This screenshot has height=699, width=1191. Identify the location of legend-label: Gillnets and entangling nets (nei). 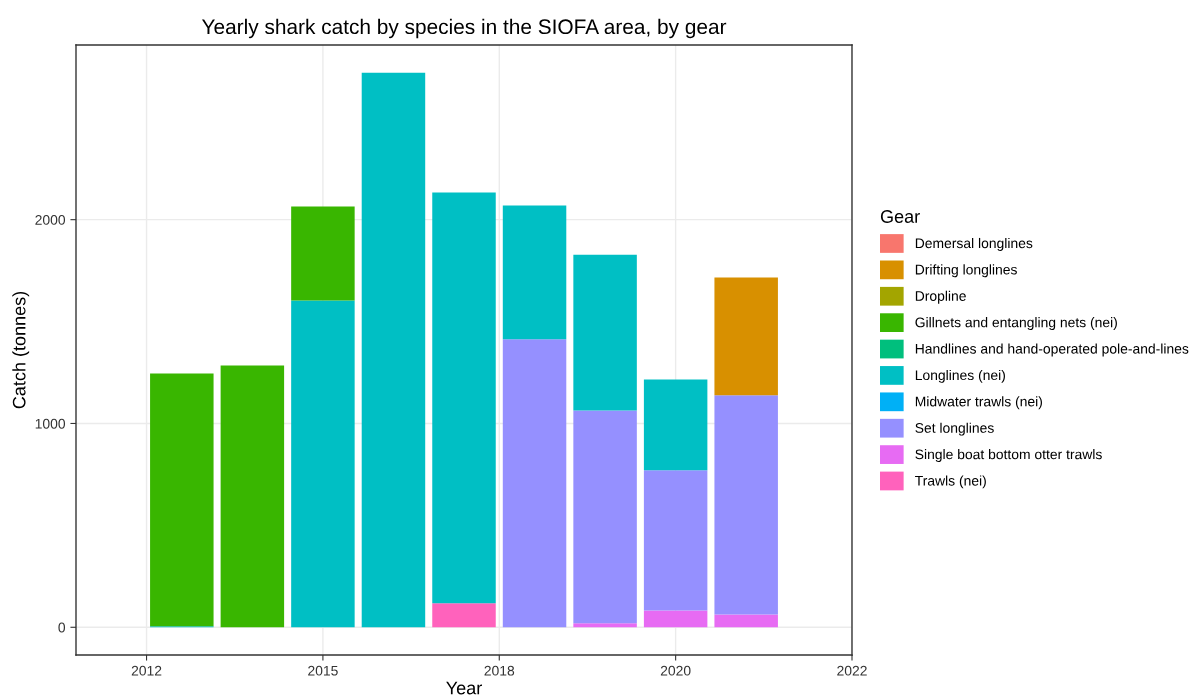
(1016, 324).